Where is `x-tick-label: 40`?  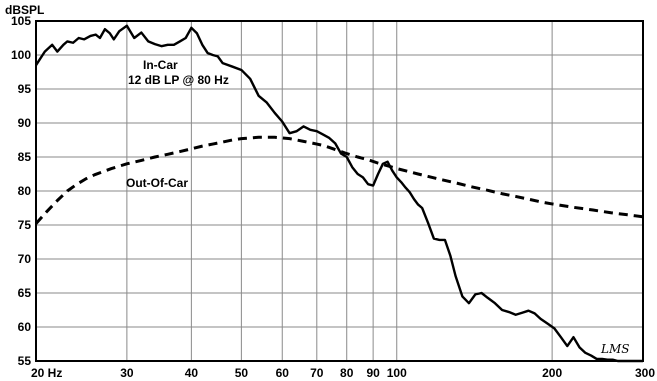 x-tick-label: 40 is located at coordinates (192, 373).